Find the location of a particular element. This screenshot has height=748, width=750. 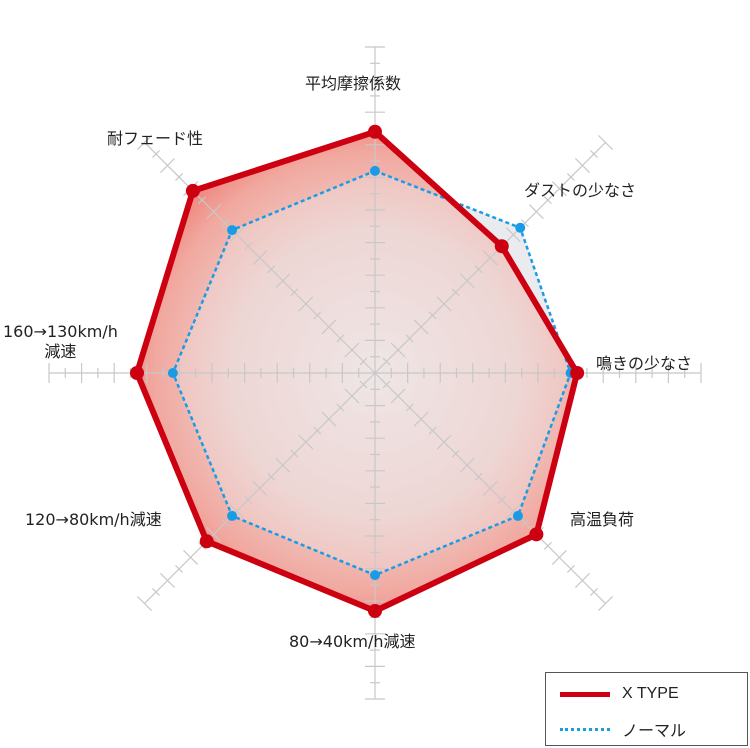

axis-label-avg-friction: 平均摩擦係数 is located at coordinates (353, 83).